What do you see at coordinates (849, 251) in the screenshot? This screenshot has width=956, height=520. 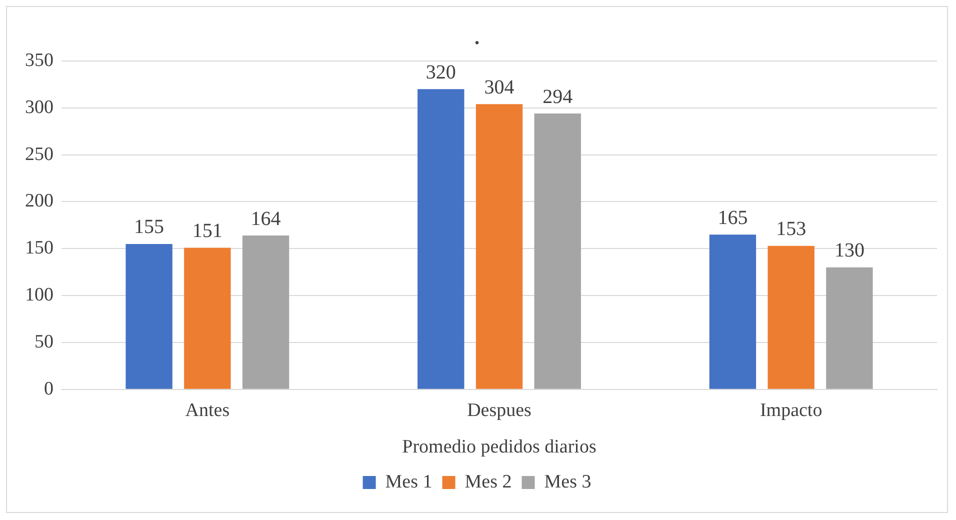 I see `data-label: 130` at bounding box center [849, 251].